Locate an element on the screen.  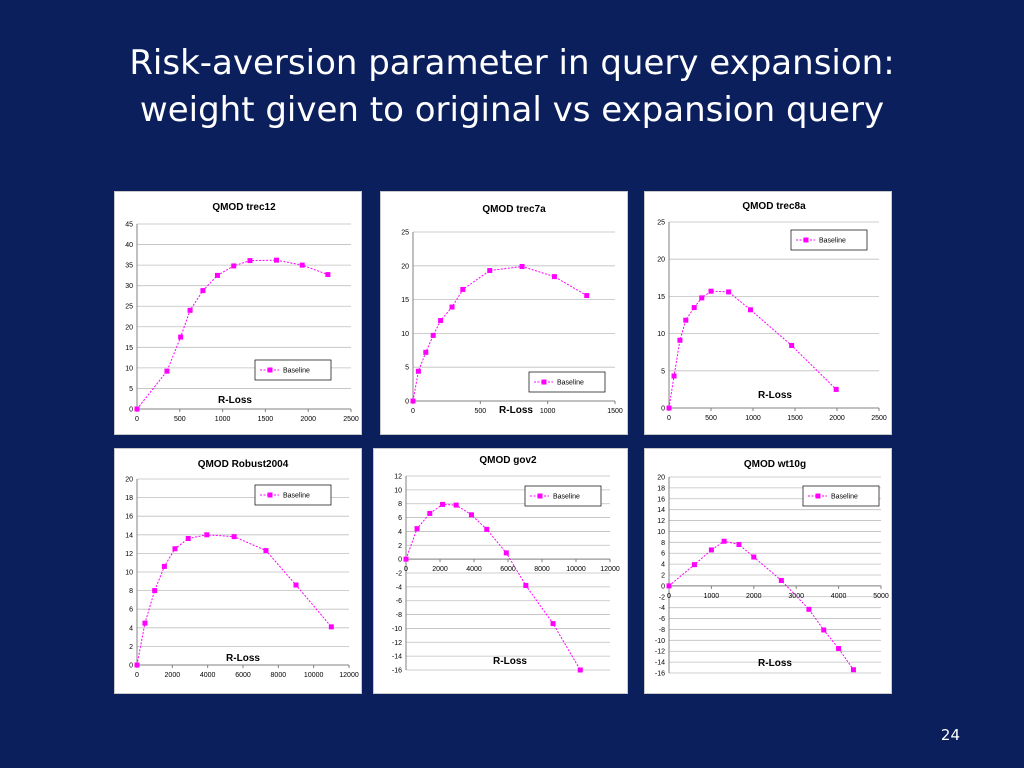
c5-ytick-label: 18 is located at coordinates (661, 488).